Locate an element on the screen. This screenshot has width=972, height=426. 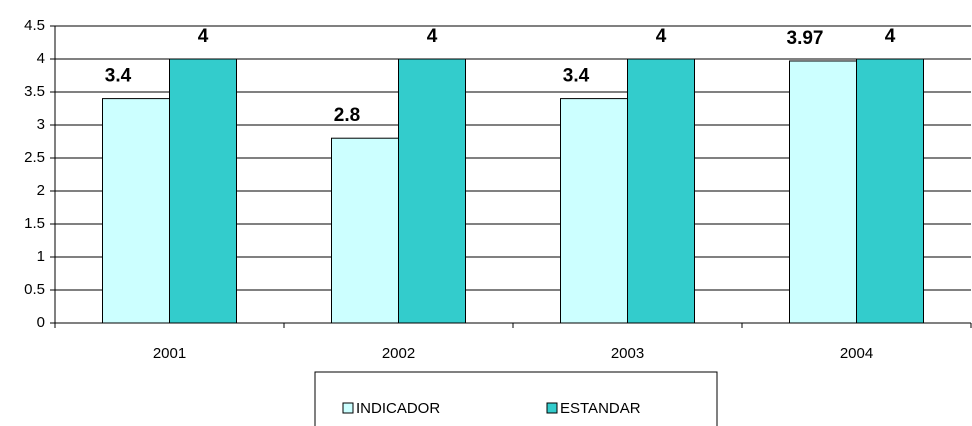
y-tick-label: 0 is located at coordinates (41, 322).